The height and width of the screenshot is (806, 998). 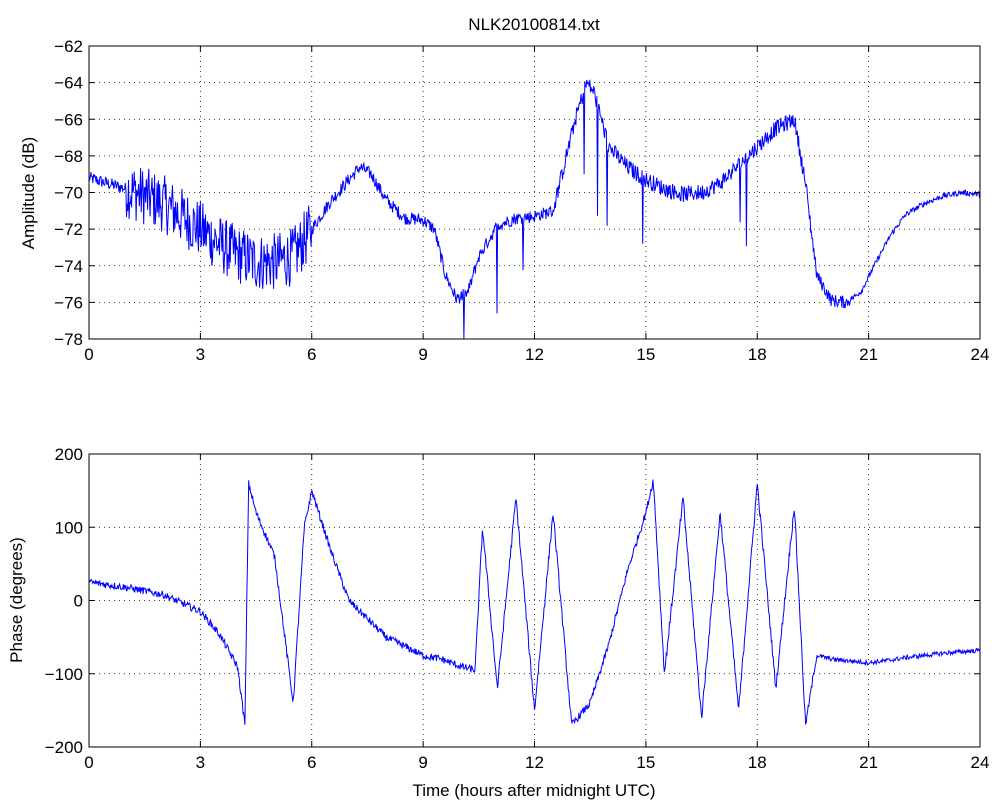 I want to click on phase-xtick-label: 3, so click(x=200, y=762).